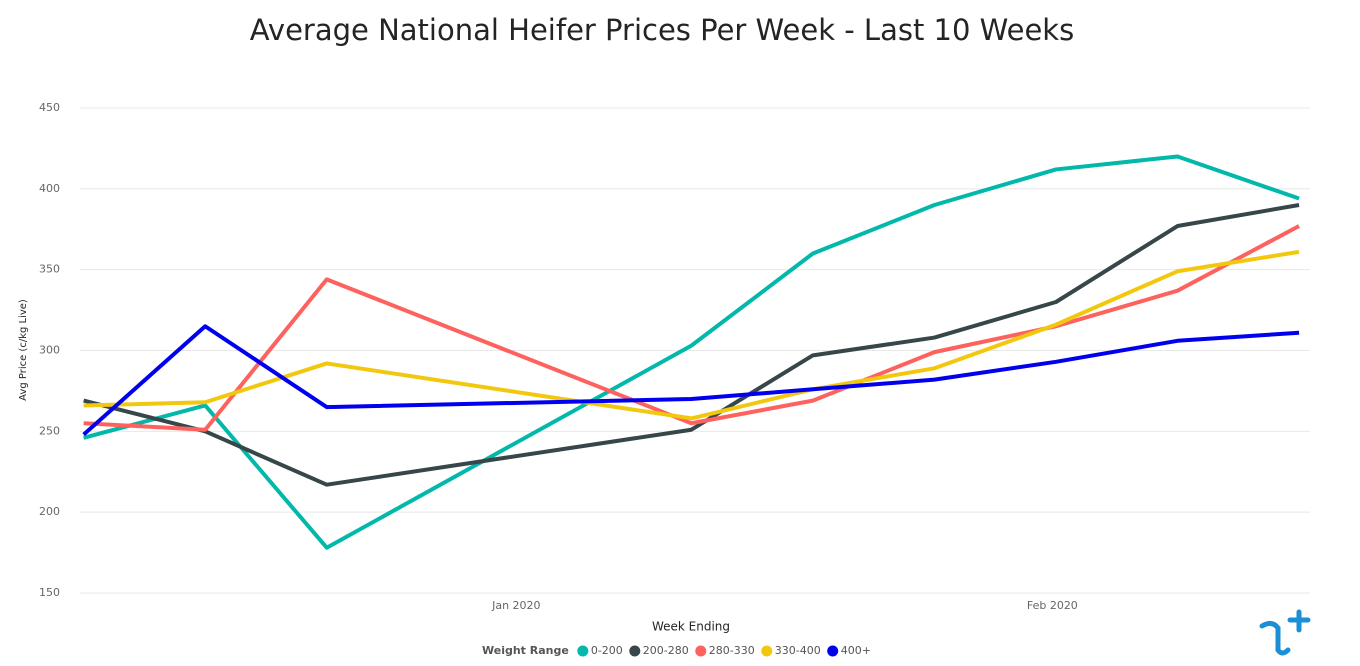 This screenshot has width=1360, height=666. I want to click on y-axis-label: Avg Price (c/kg Live), so click(23, 350).